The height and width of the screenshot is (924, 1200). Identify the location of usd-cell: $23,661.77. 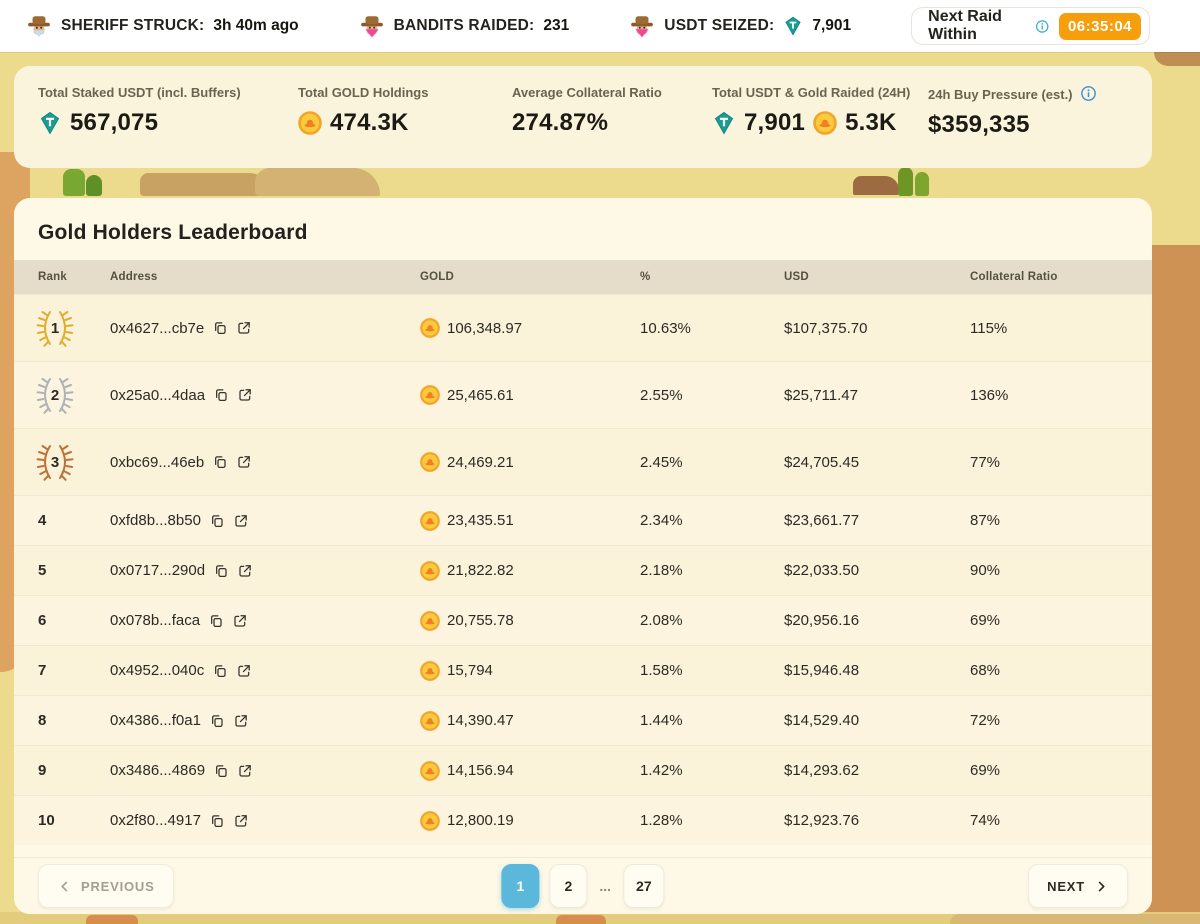
(822, 520).